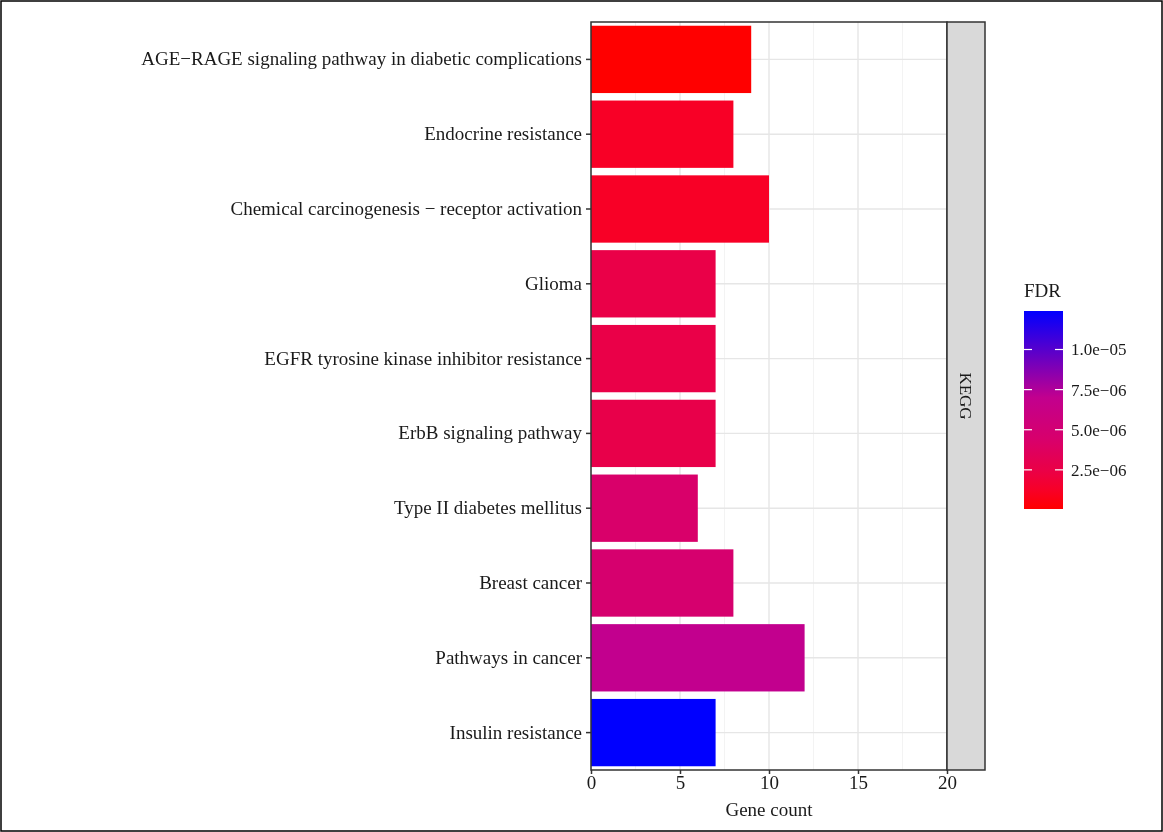 The width and height of the screenshot is (1163, 832). Describe the element at coordinates (554, 283) in the screenshot. I see `y-tick-label: Glioma` at that location.